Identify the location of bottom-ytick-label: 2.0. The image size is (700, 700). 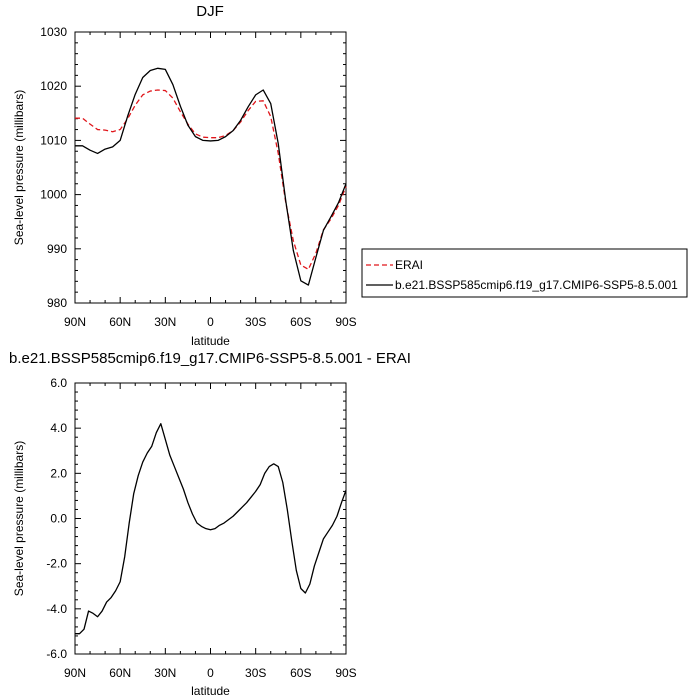
(58, 473).